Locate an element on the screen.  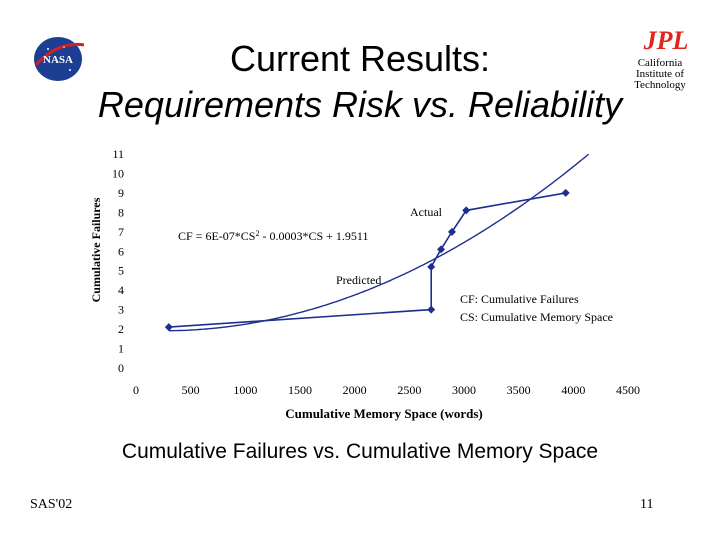
jpl-logo: JPL is located at coordinates (666, 40).